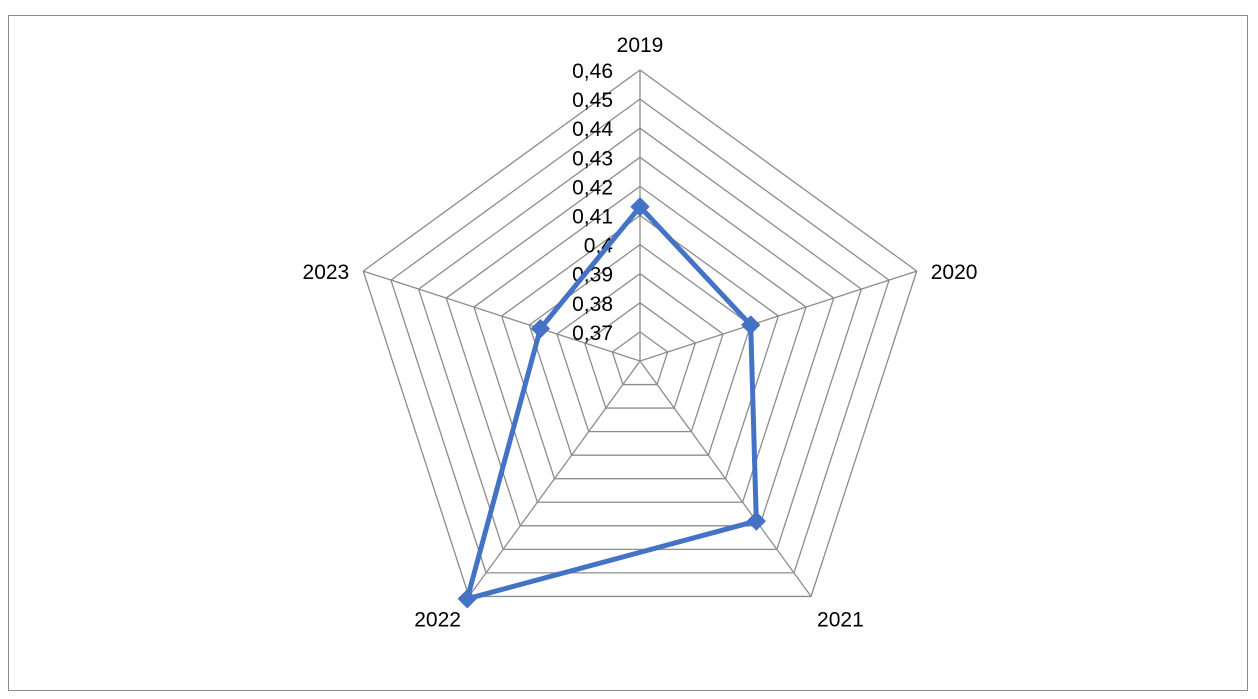 Image resolution: width=1258 pixels, height=699 pixels. I want to click on tick-label: 0,43, so click(592, 158).